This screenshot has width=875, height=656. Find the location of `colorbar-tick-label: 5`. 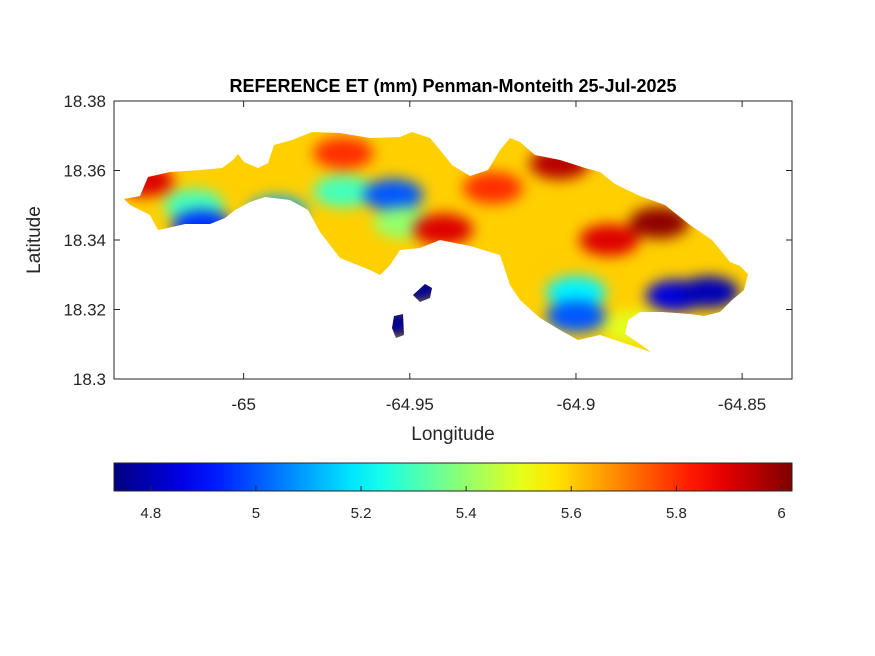

colorbar-tick-label: 5 is located at coordinates (256, 513).